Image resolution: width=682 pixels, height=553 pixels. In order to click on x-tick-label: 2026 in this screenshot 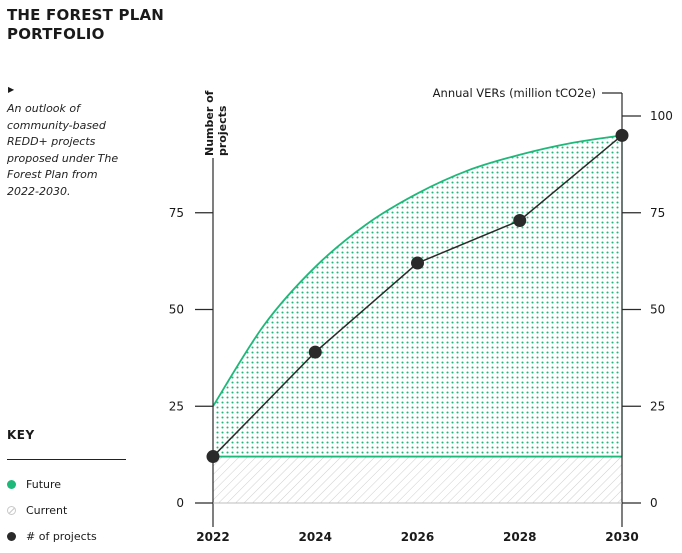, I will do `click(417, 537)`.